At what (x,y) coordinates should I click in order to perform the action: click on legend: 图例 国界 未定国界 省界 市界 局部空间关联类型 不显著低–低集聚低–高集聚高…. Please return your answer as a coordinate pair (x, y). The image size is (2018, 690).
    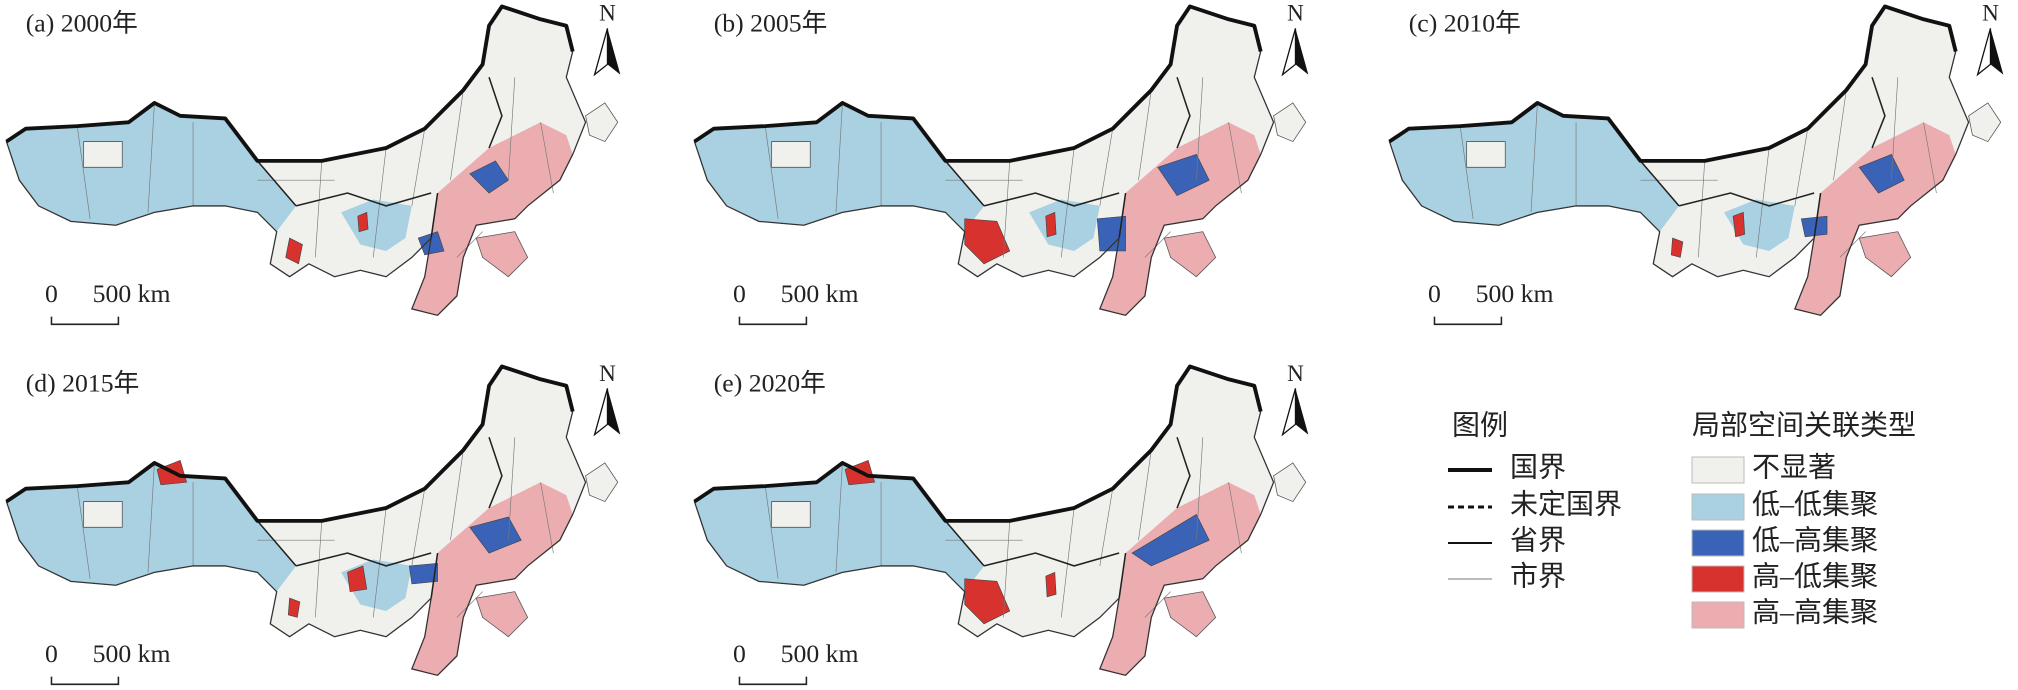
    Looking at the image, I should click on (1682, 519).